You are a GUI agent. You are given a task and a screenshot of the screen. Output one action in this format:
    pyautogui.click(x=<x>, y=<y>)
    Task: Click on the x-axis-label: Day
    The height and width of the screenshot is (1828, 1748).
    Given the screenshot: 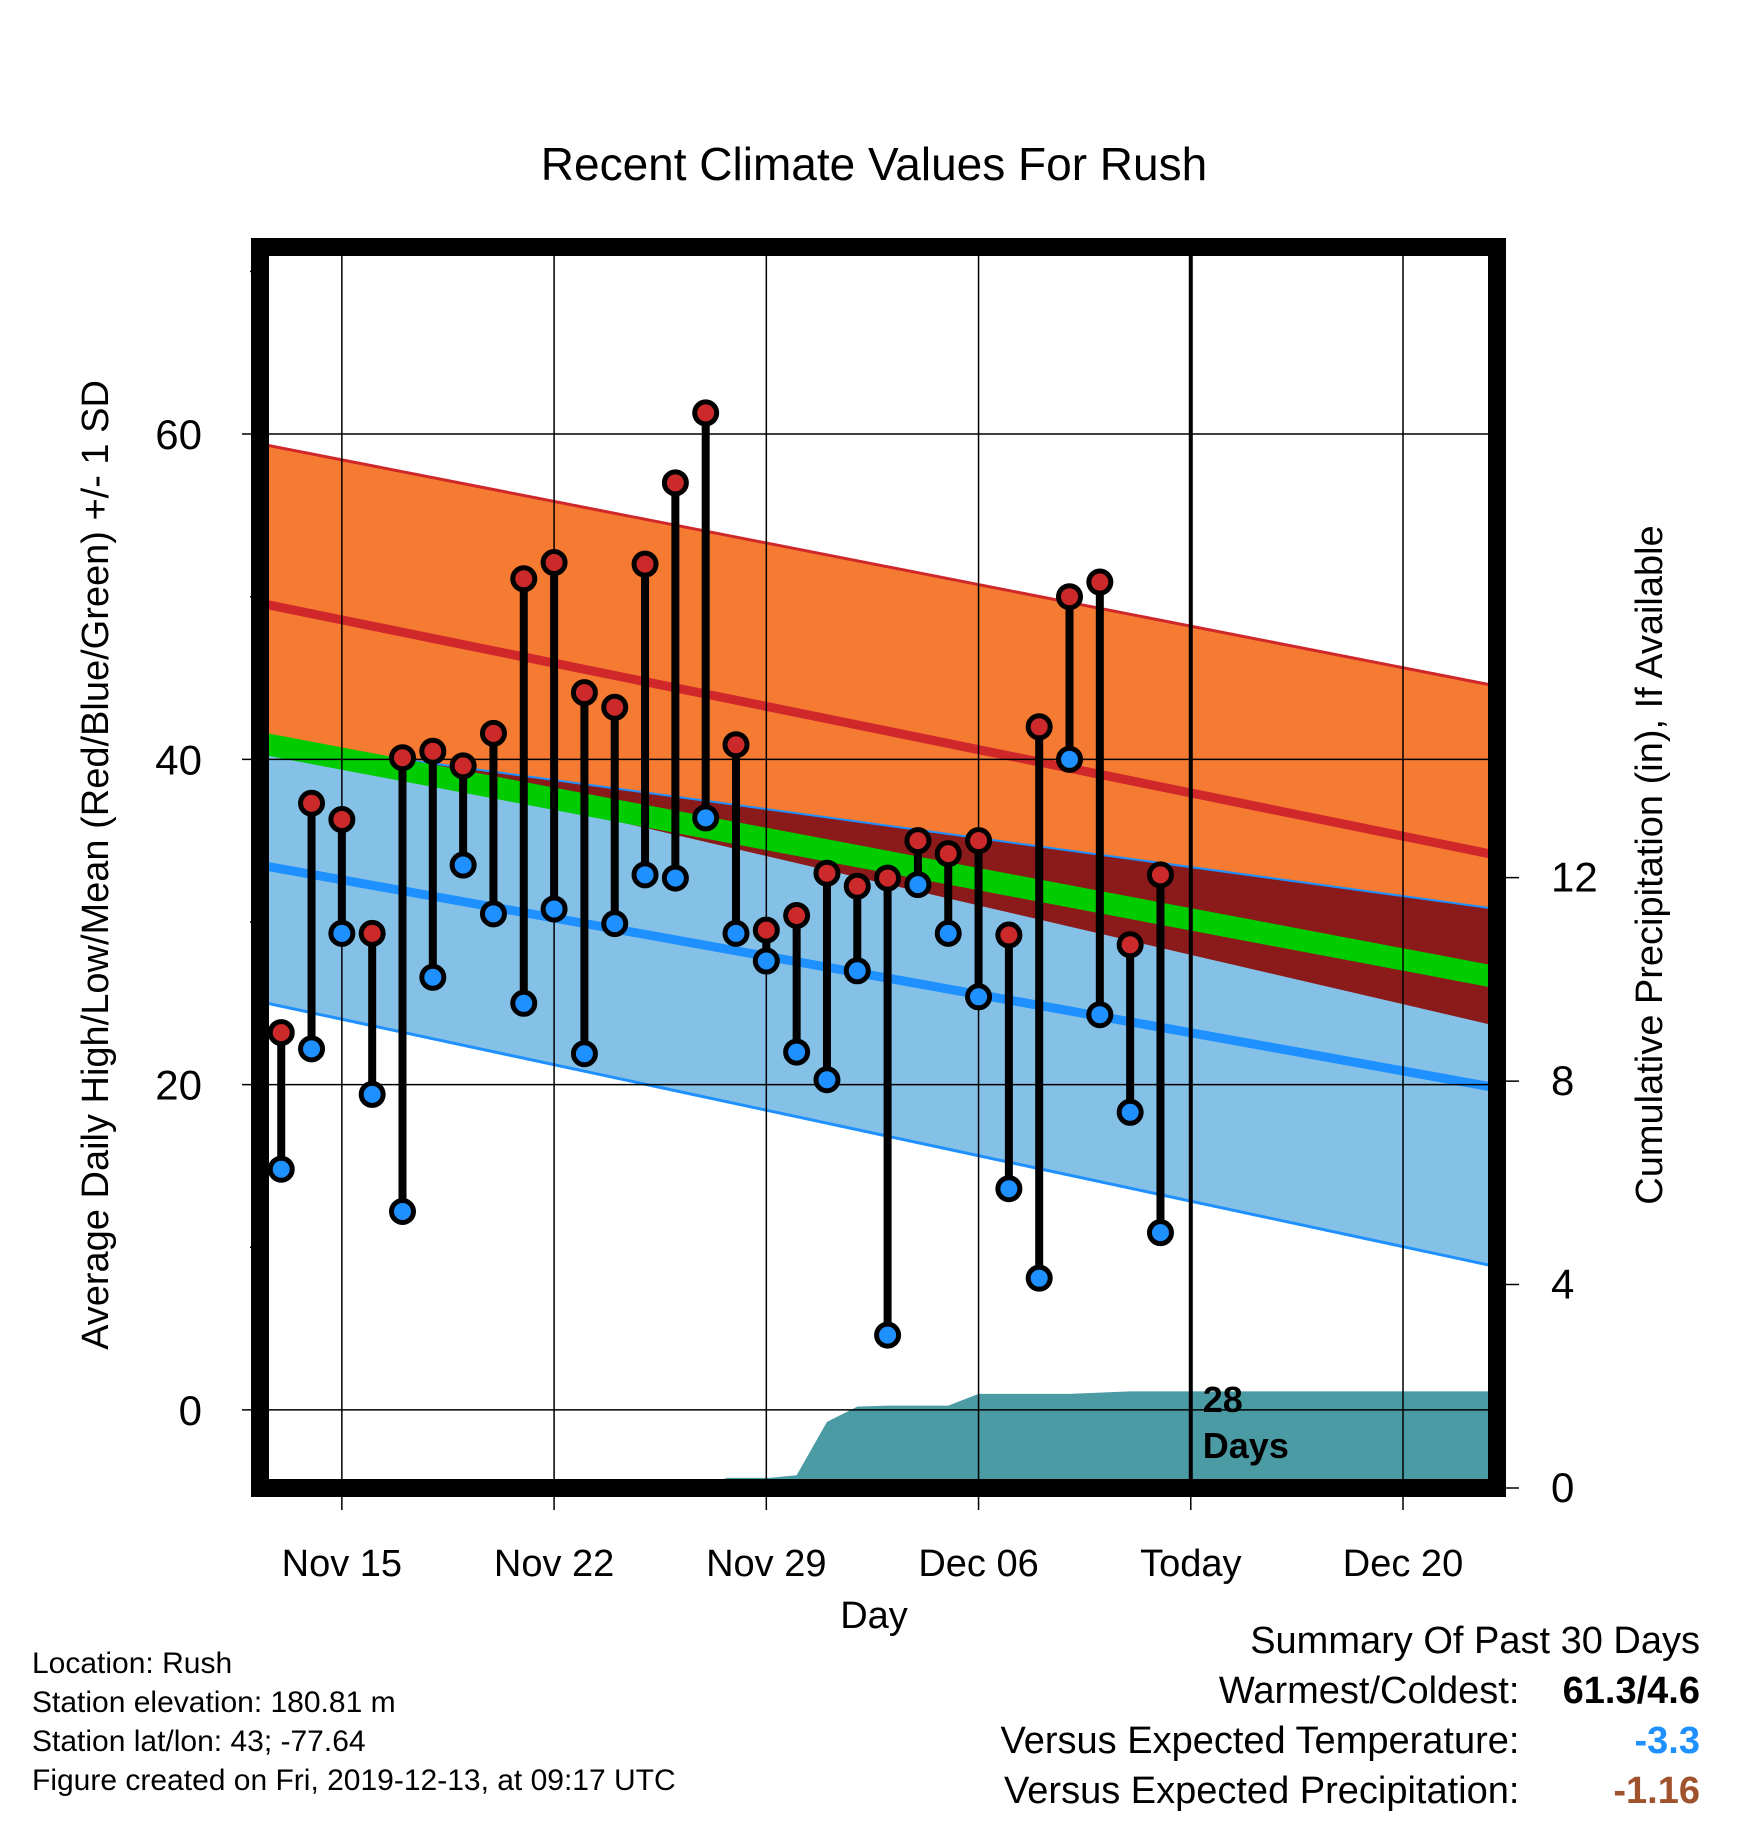 What is the action you would take?
    pyautogui.click(x=874, y=1616)
    